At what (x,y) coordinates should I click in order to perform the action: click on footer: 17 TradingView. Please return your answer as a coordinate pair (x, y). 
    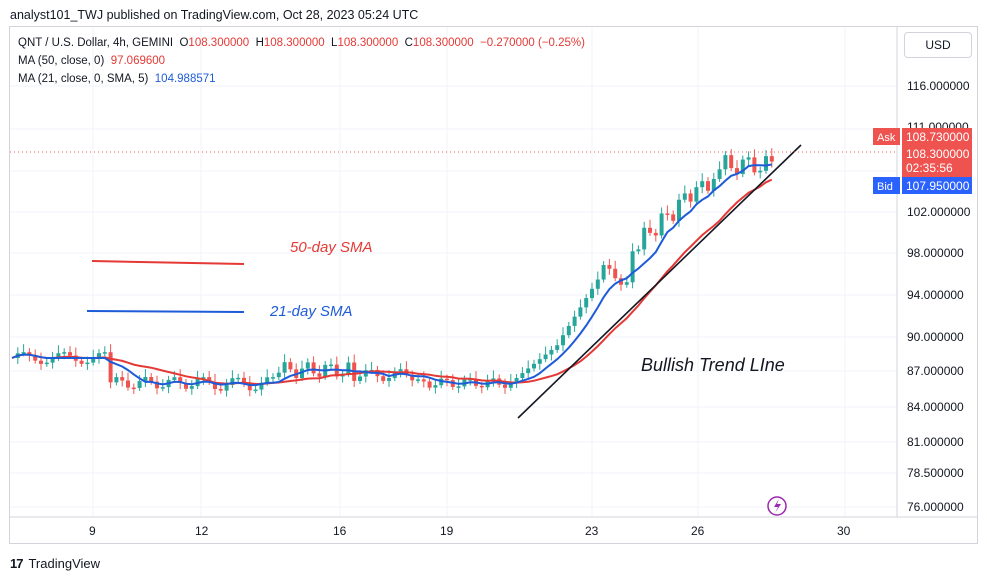
    Looking at the image, I should click on (55, 563).